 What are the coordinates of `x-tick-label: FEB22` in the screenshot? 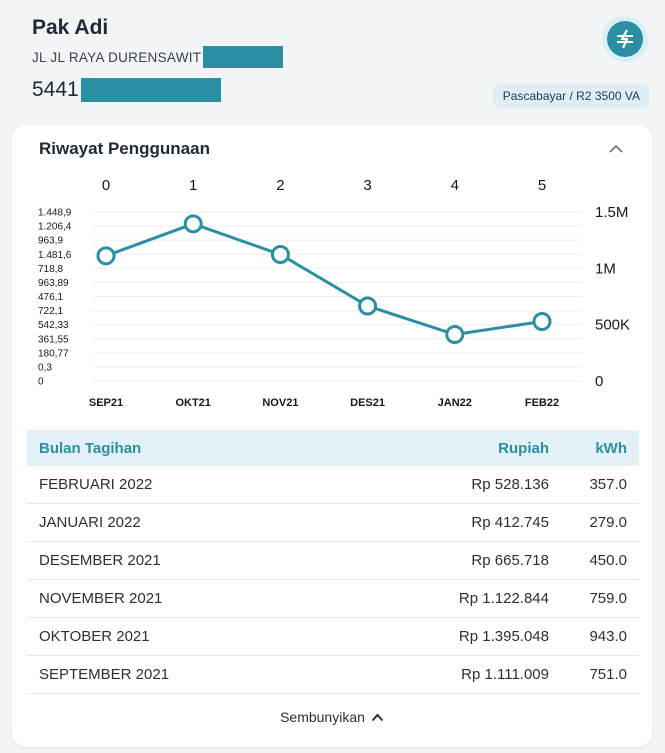 It's located at (542, 403).